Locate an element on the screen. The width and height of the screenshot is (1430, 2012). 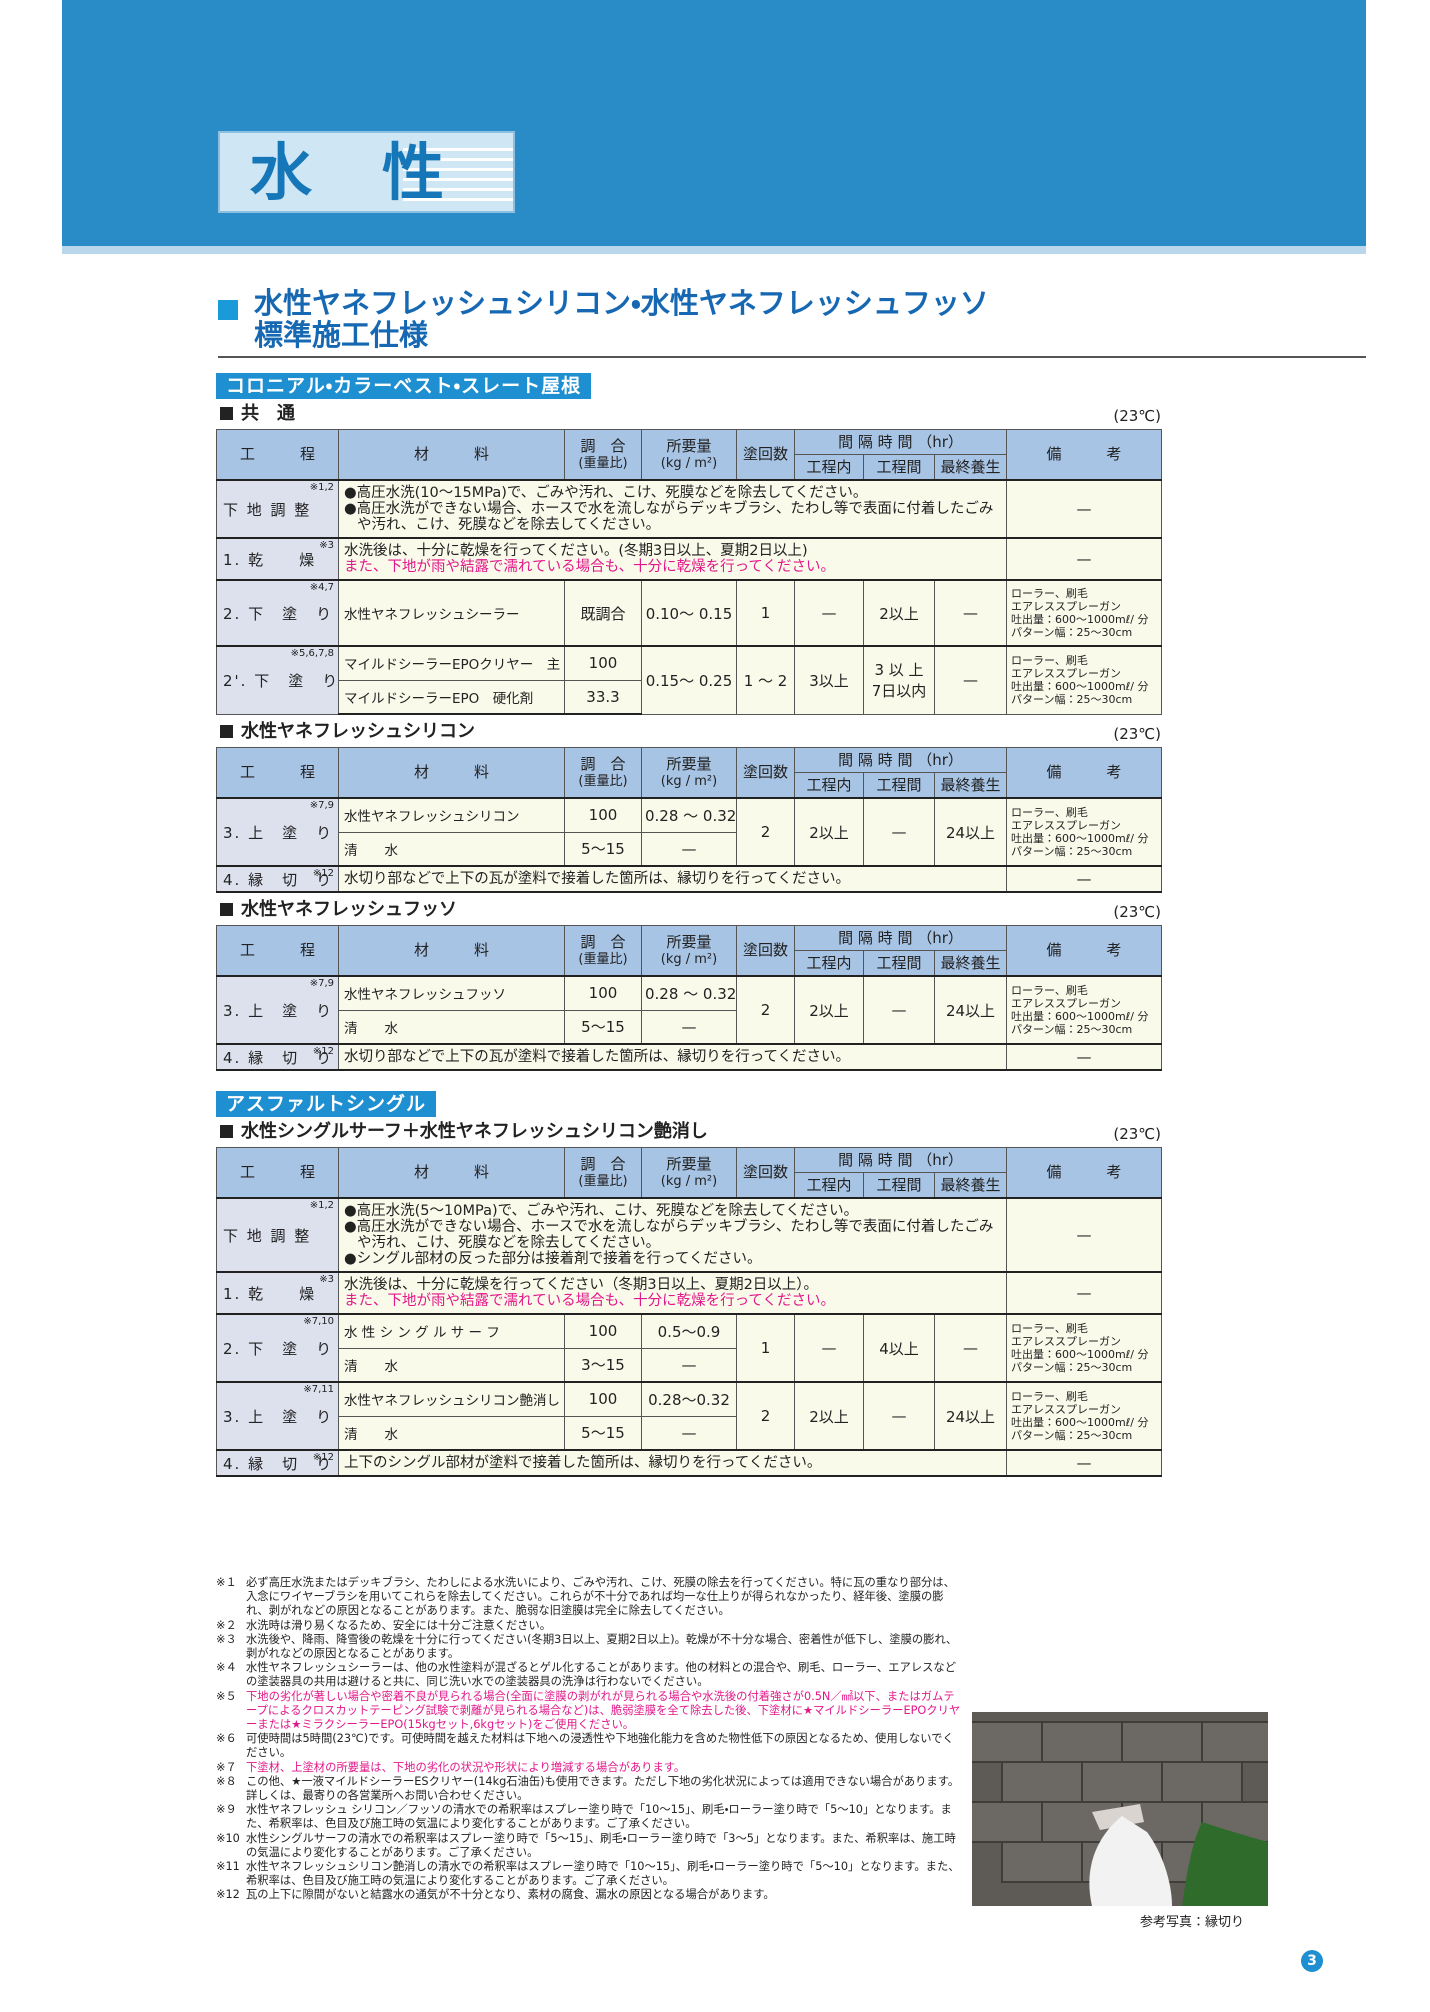
between: 2以上 is located at coordinates (899, 613).